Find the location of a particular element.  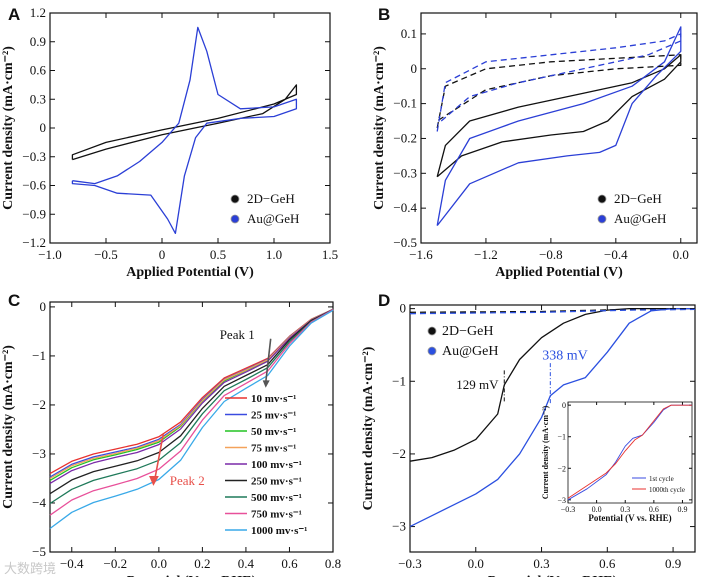

y-tick-label: −0.9 is located at coordinates (34, 213).